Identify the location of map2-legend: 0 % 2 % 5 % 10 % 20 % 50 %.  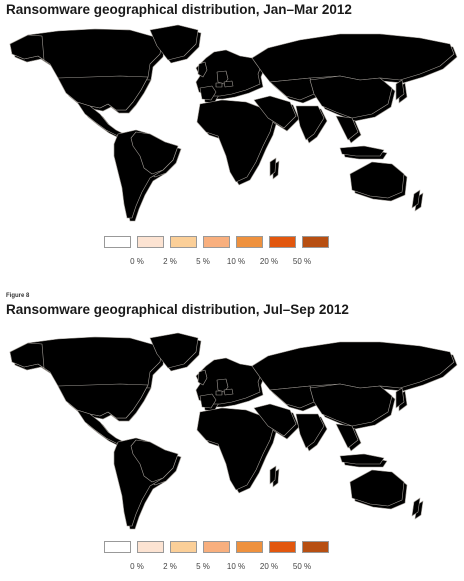
(219, 561).